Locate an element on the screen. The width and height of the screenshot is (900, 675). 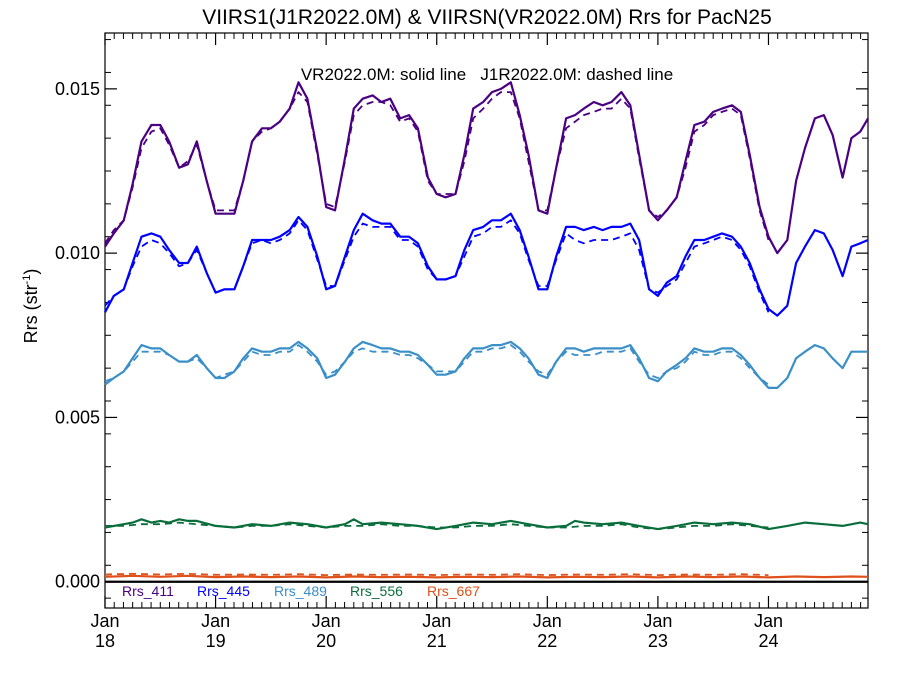
legend-entry: Rrs_556 is located at coordinates (376, 591).